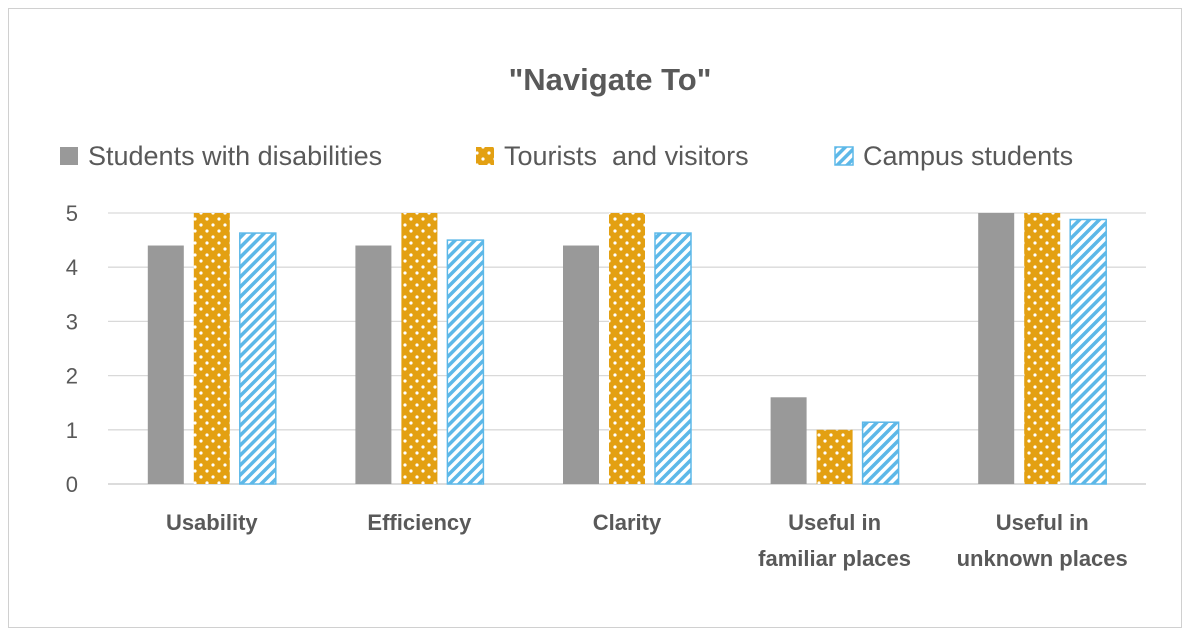 Image resolution: width=1192 pixels, height=638 pixels. What do you see at coordinates (1042, 558) in the screenshot?
I see `category-label: unknown places` at bounding box center [1042, 558].